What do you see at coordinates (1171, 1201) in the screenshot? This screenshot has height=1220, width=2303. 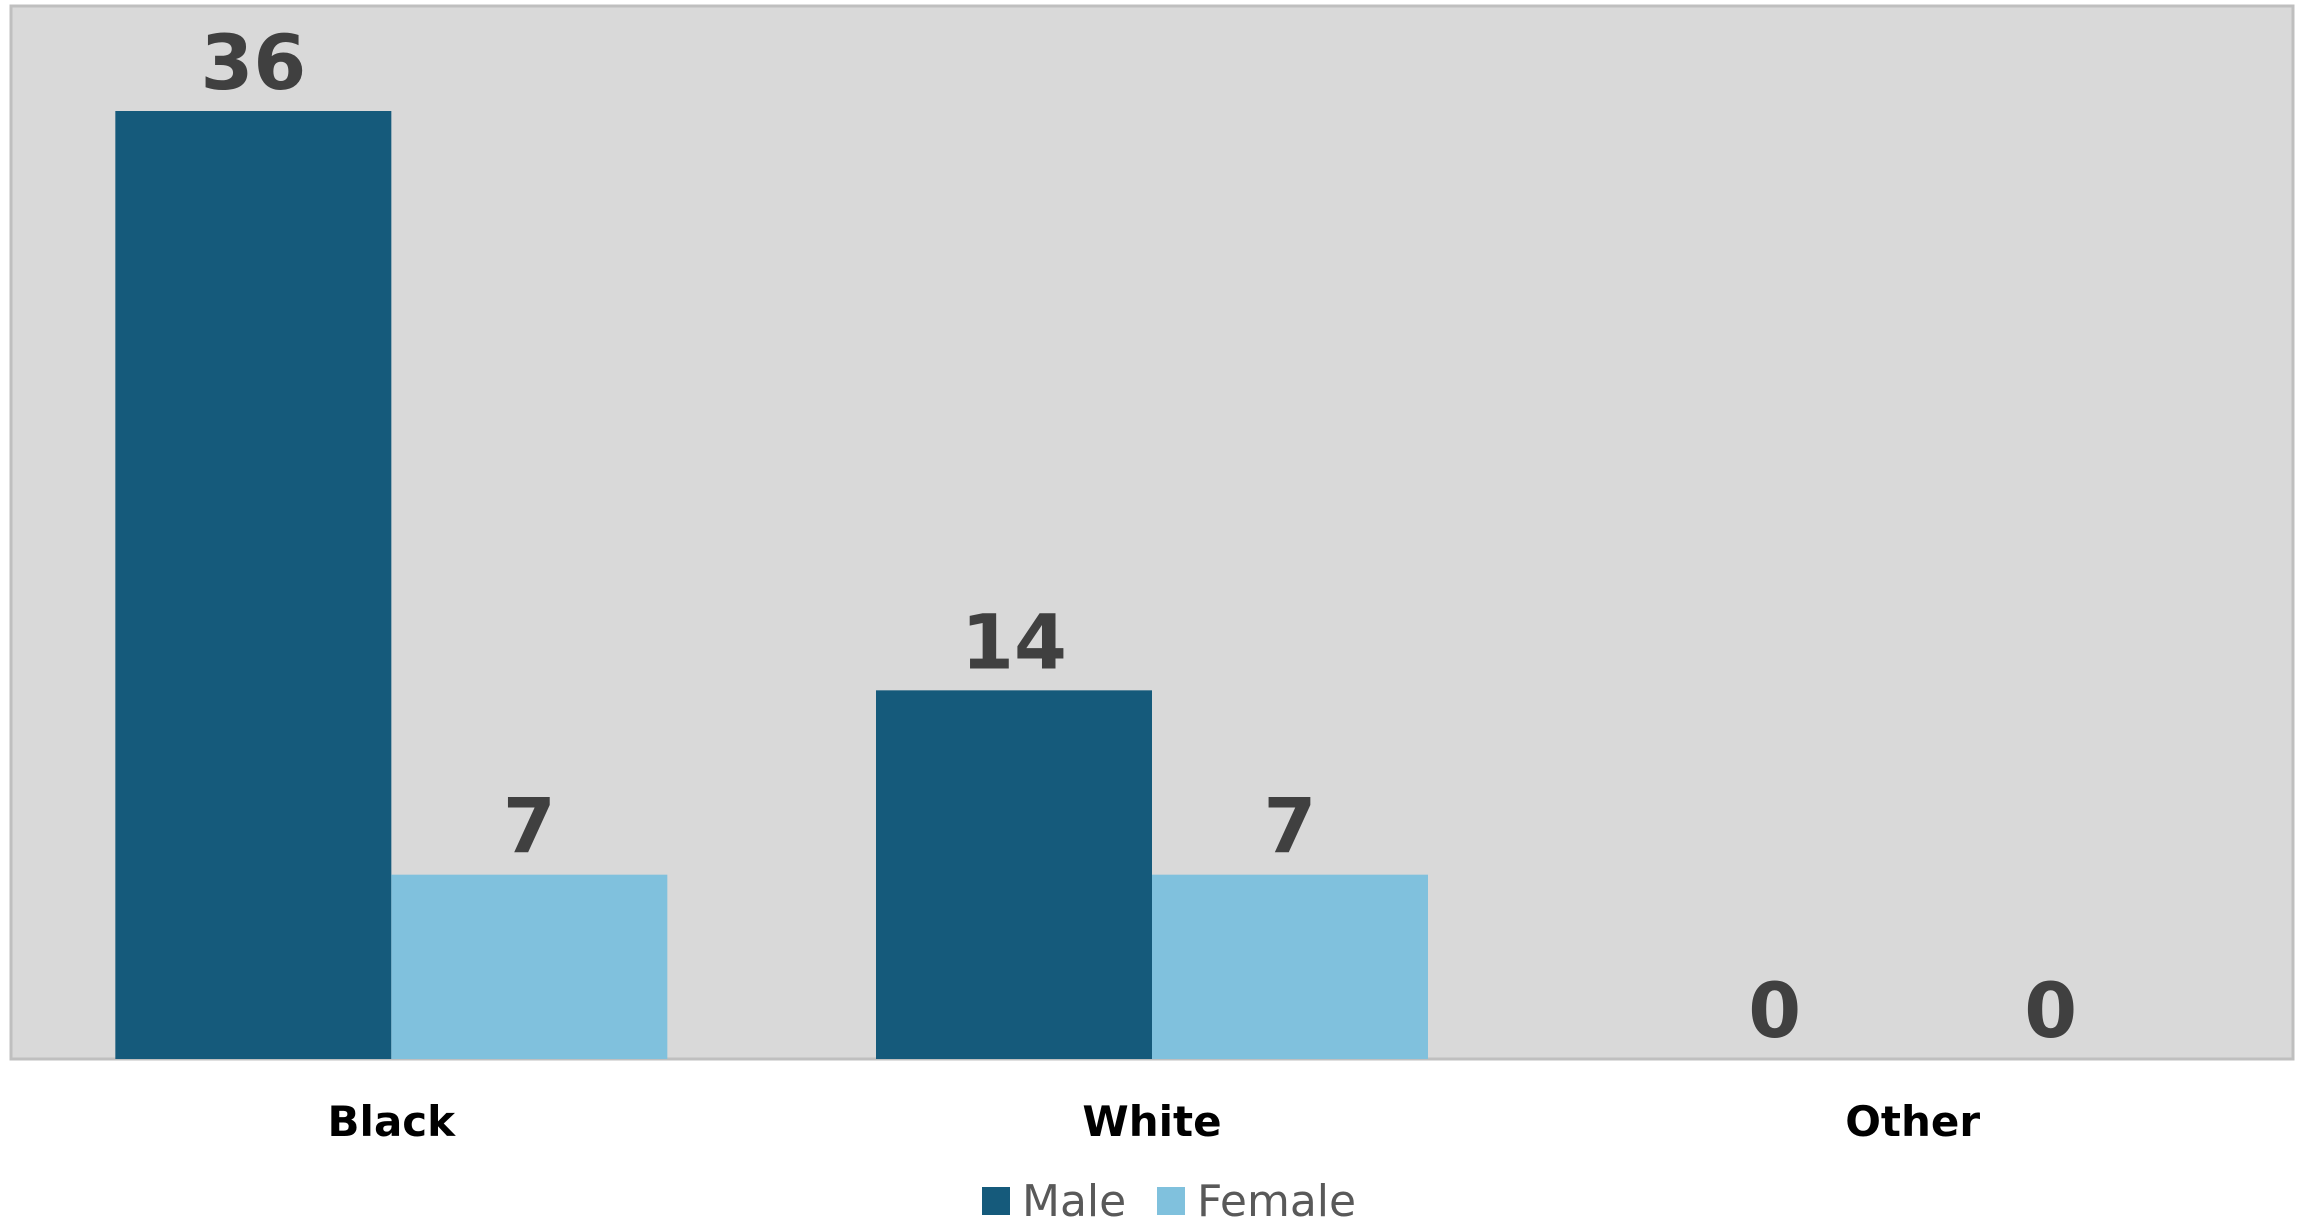 I see `legend-swatch-female` at bounding box center [1171, 1201].